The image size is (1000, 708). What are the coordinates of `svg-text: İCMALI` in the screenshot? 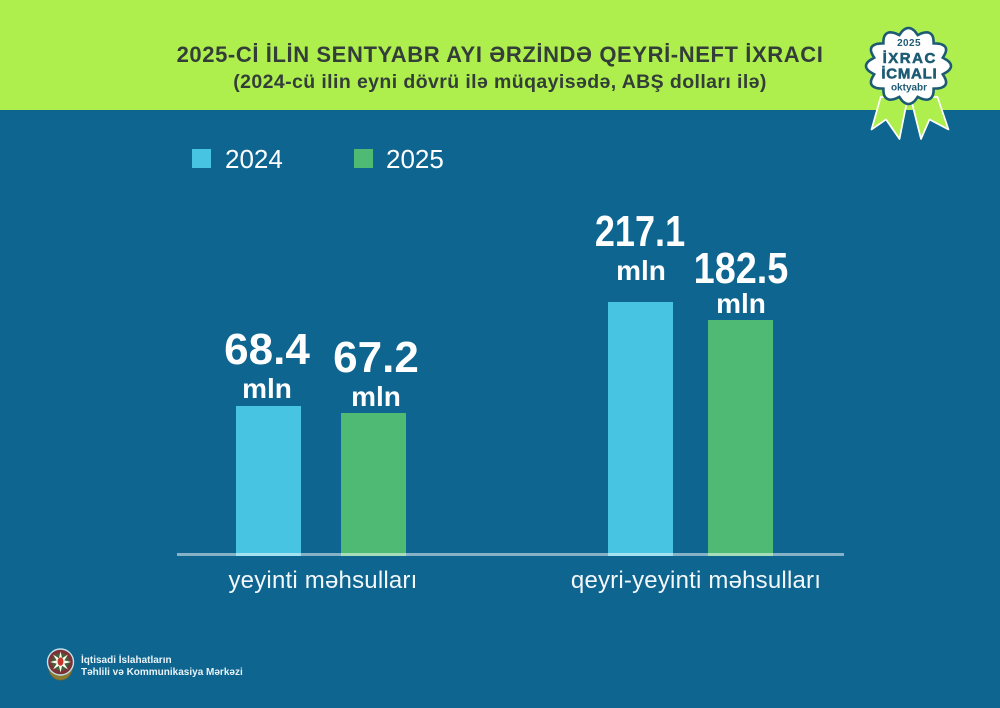 It's located at (909, 74).